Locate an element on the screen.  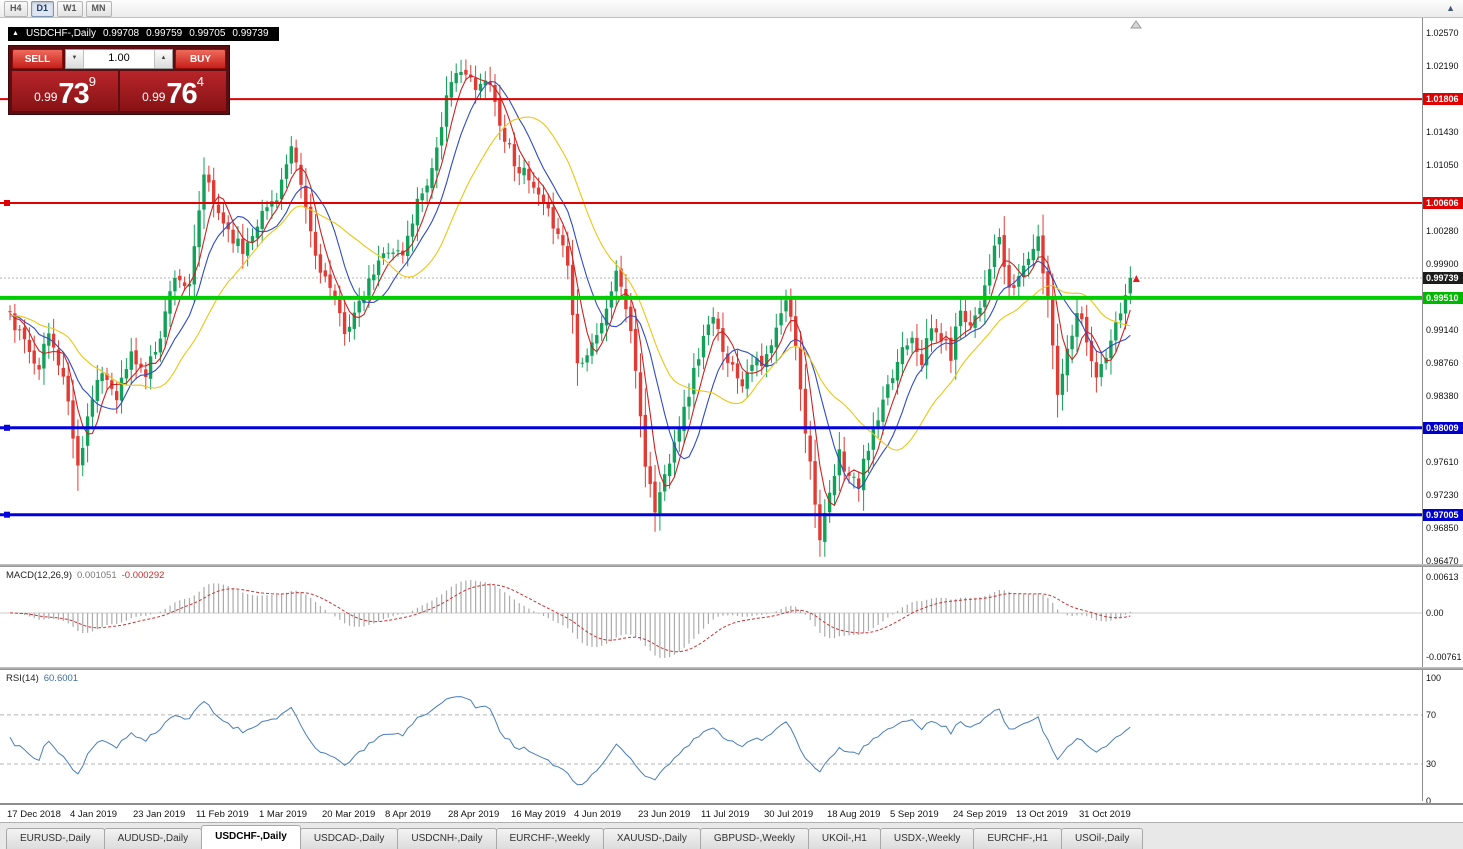
macd-main-value: 0.001051 is located at coordinates (97, 575).